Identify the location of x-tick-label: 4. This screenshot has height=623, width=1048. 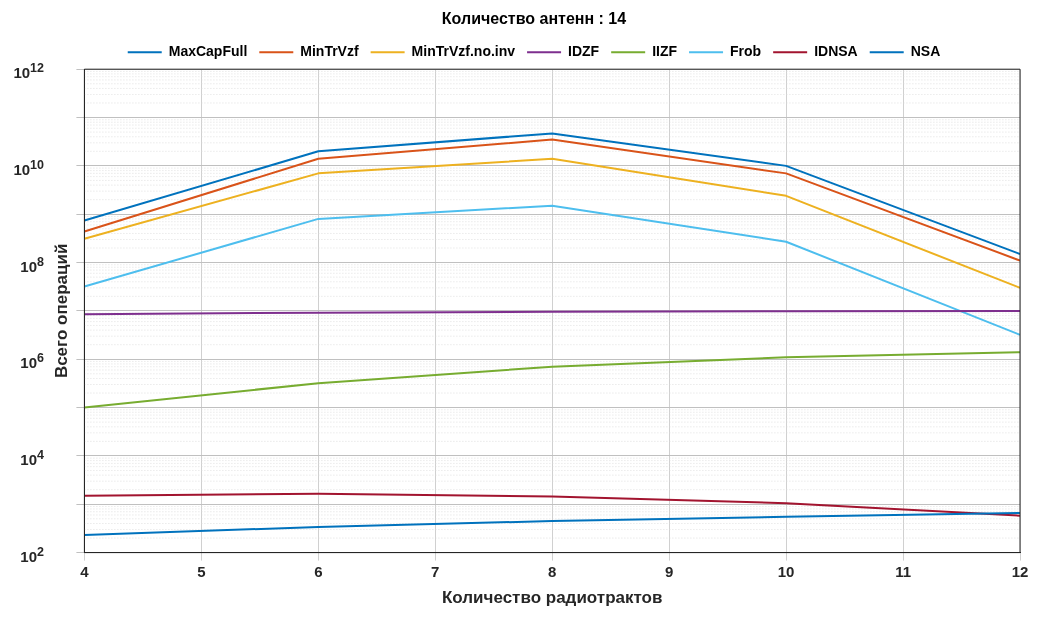
(85, 571).